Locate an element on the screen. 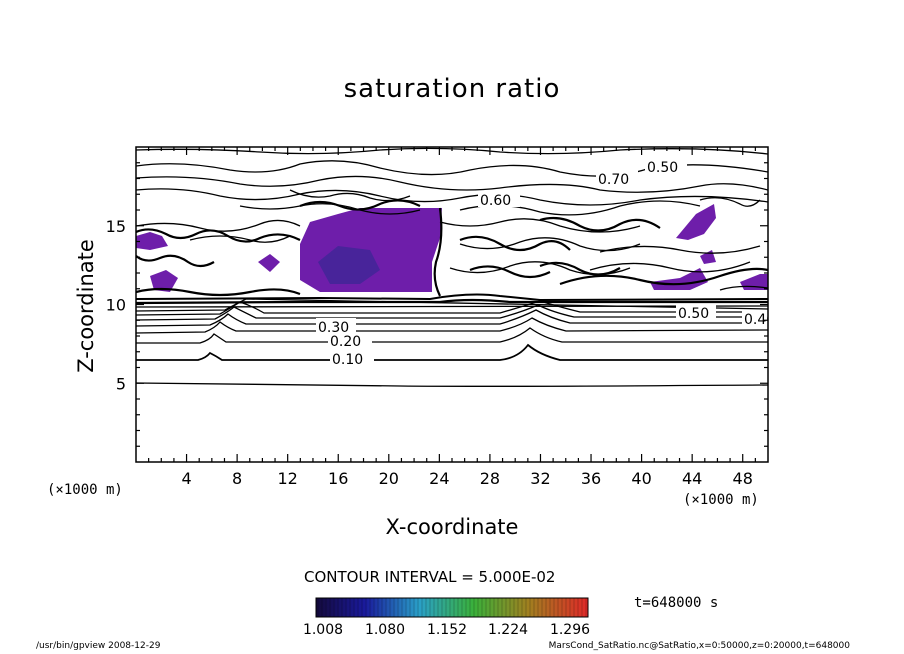  time-label: t=648000 s is located at coordinates (676, 603).